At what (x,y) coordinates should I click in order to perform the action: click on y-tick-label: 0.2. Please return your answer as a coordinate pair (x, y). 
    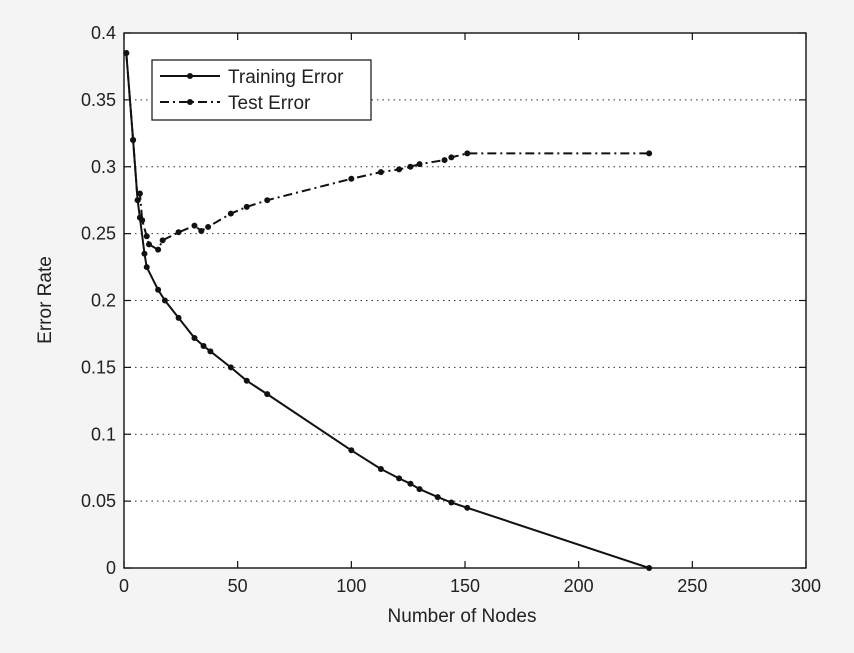
    Looking at the image, I should click on (103, 301).